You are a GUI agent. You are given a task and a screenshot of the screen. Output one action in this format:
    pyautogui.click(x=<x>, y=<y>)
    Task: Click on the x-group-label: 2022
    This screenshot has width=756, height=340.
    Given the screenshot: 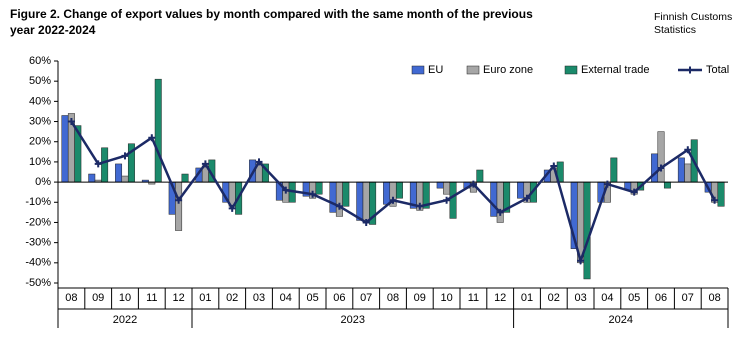 What is the action you would take?
    pyautogui.click(x=125, y=320)
    